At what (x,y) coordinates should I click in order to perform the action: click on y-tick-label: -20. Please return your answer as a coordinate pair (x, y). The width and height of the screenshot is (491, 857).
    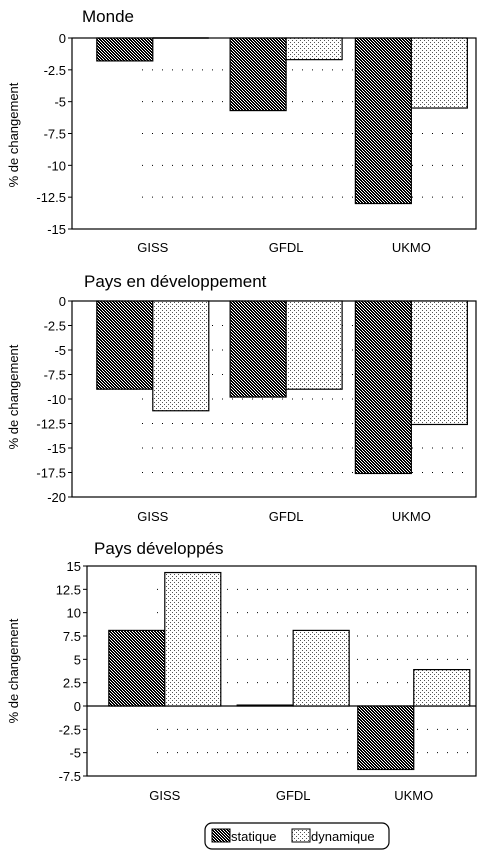
    Looking at the image, I should click on (56, 497).